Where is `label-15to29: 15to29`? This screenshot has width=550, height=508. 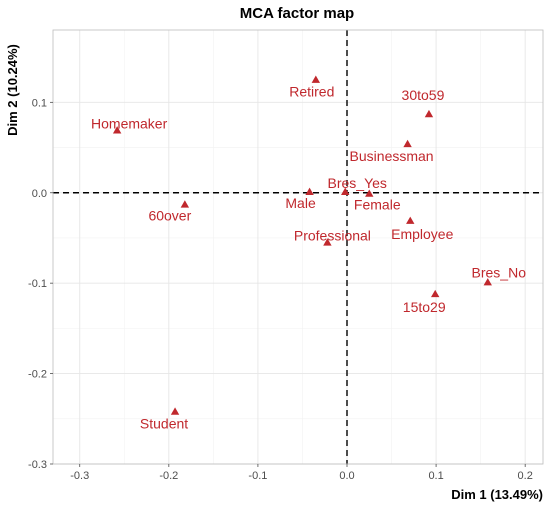
label-15to29: 15to29 is located at coordinates (424, 307).